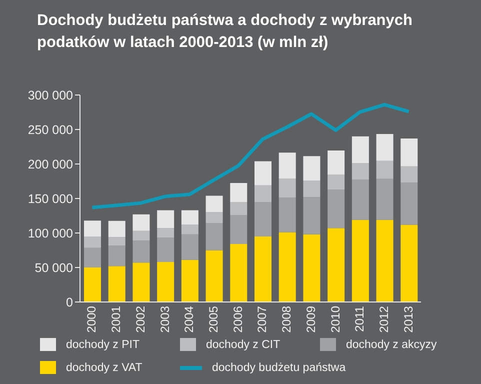  Describe the element at coordinates (189, 319) in the screenshot. I see `x-tick-label: 2004` at that location.